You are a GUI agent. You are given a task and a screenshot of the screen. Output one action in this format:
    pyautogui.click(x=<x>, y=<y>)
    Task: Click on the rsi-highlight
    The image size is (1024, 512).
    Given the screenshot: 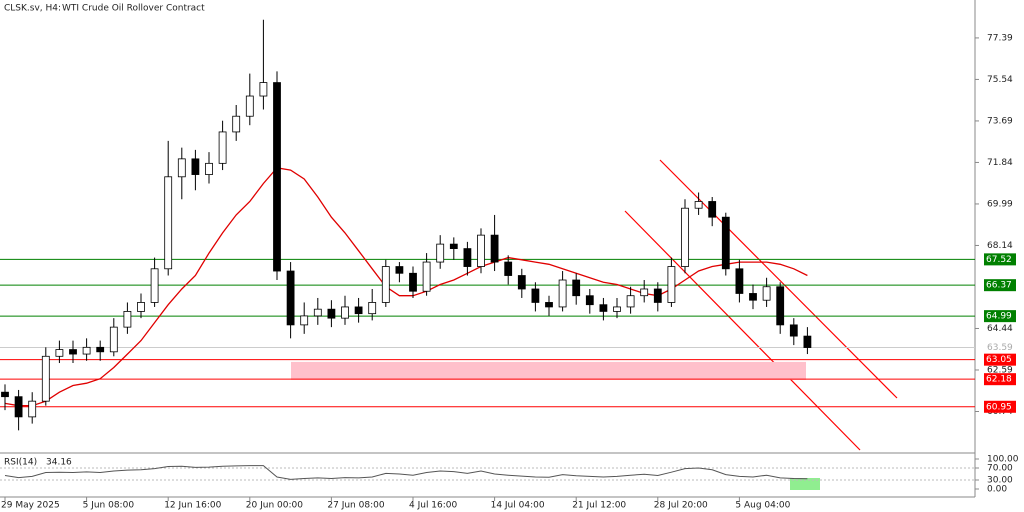 What is the action you would take?
    pyautogui.click(x=805, y=484)
    